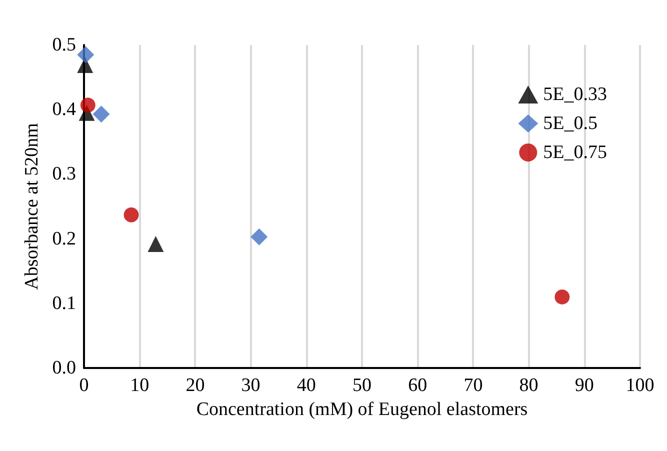 The image size is (667, 451). Describe the element at coordinates (306, 385) in the screenshot. I see `x-tick-label: 40` at that location.